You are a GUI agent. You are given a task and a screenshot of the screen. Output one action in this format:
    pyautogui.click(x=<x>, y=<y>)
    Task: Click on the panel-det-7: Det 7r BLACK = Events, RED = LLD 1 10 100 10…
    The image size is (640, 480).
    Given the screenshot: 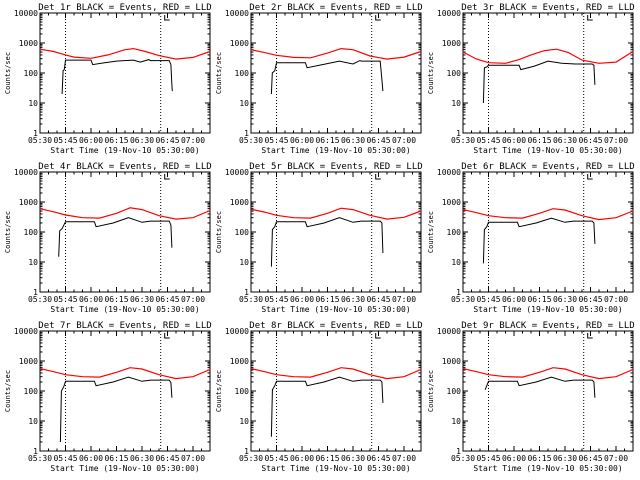 What is the action you would take?
    pyautogui.click(x=108, y=397)
    